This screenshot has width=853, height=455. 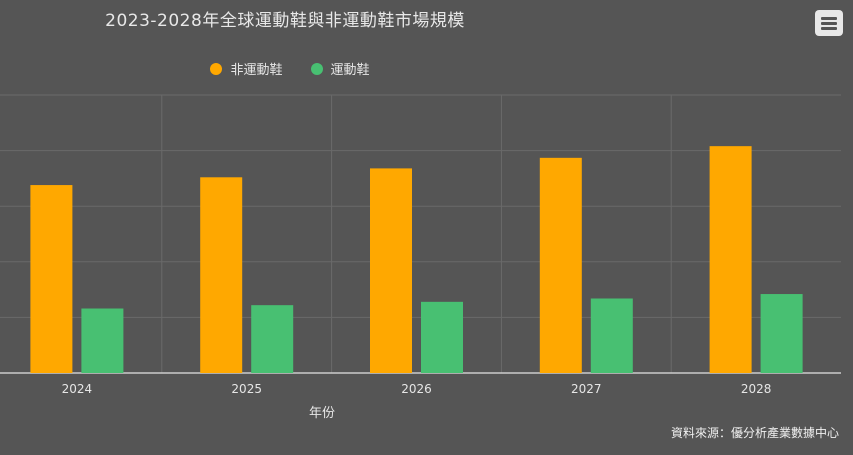 What do you see at coordinates (77, 389) in the screenshot?
I see `x-tick-label: 2024` at bounding box center [77, 389].